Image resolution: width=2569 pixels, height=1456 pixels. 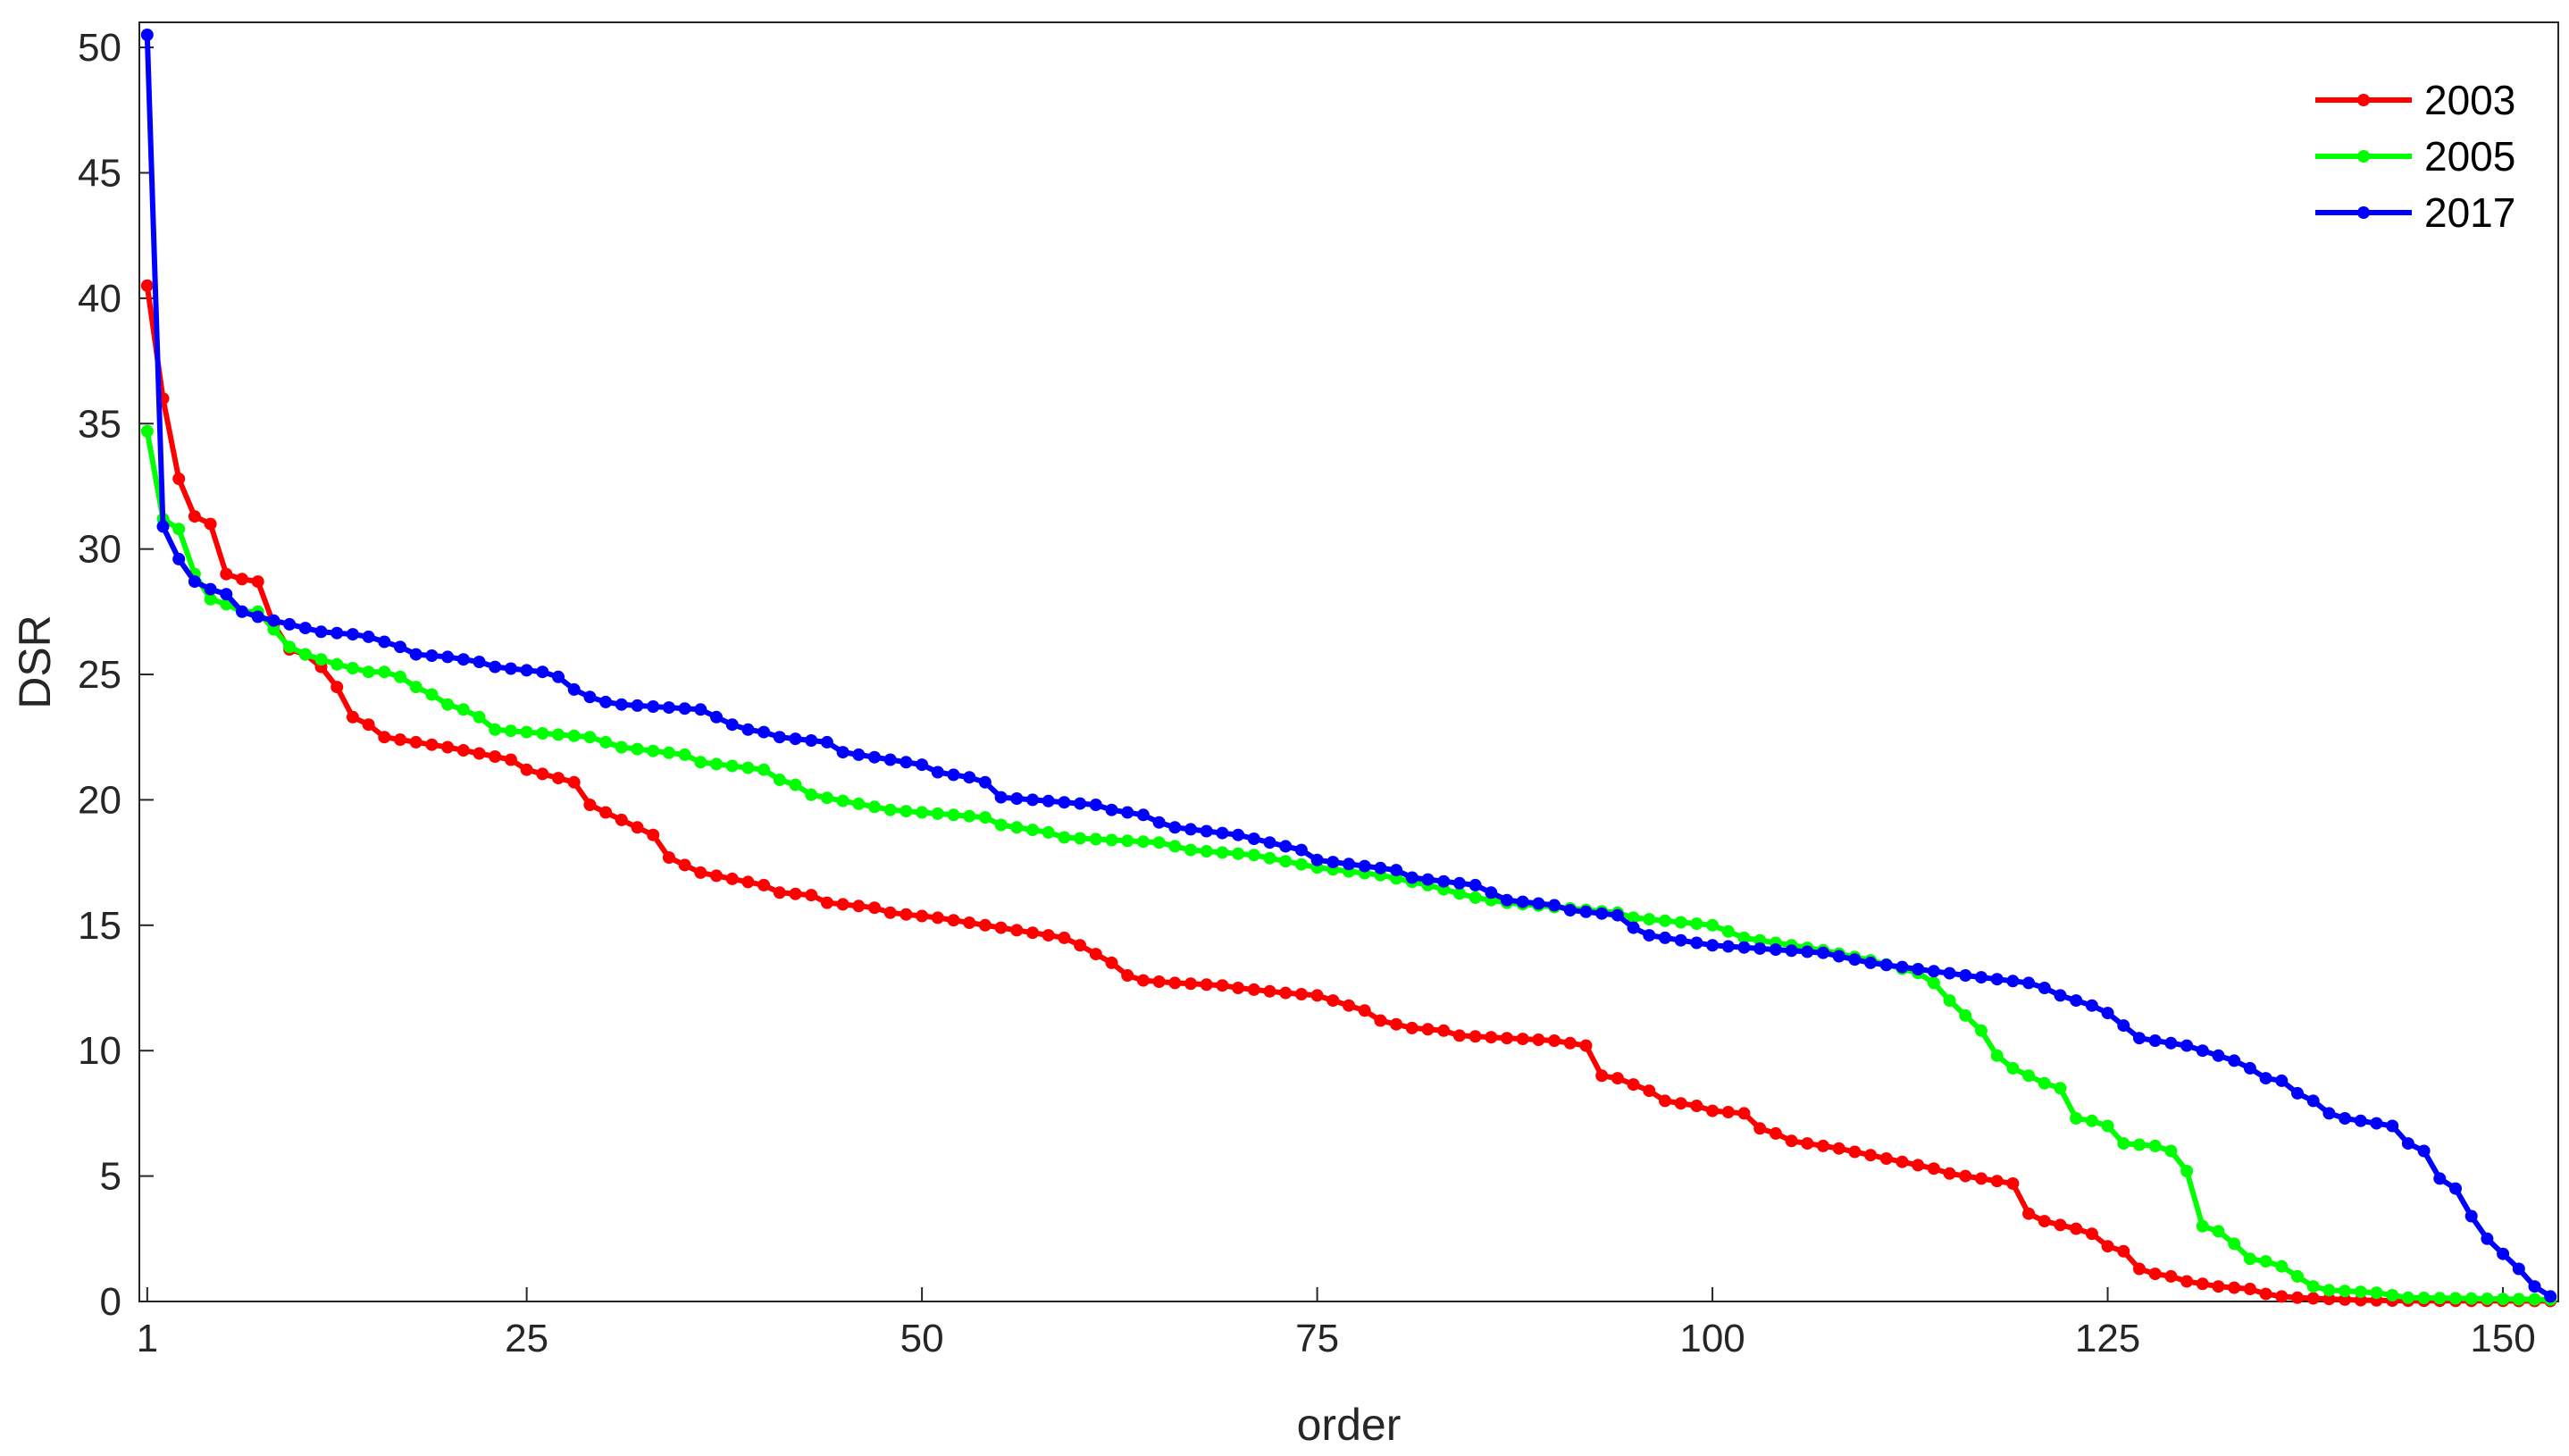 What do you see at coordinates (2469, 156) in the screenshot?
I see `legend-label-2005: 2005` at bounding box center [2469, 156].